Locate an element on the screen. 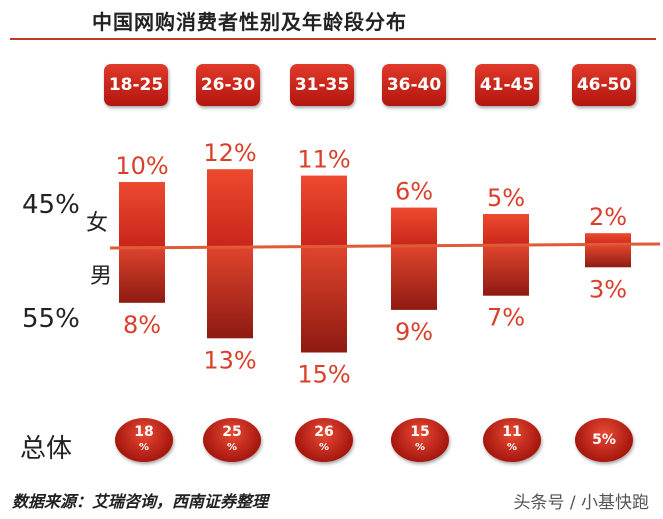  label-female-26-30: 12% is located at coordinates (229, 153).